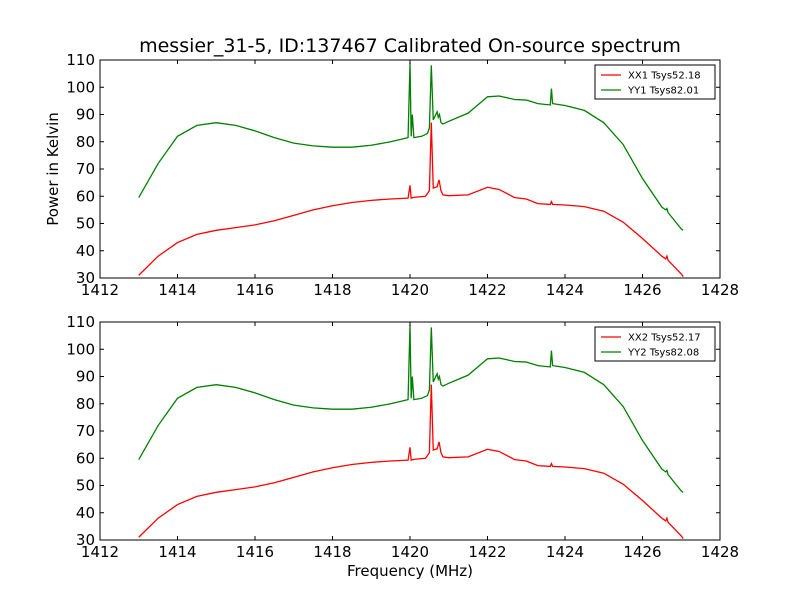 Image resolution: width=800 pixels, height=600 pixels. I want to click on bottom-xtick-label: 1414, so click(177, 552).